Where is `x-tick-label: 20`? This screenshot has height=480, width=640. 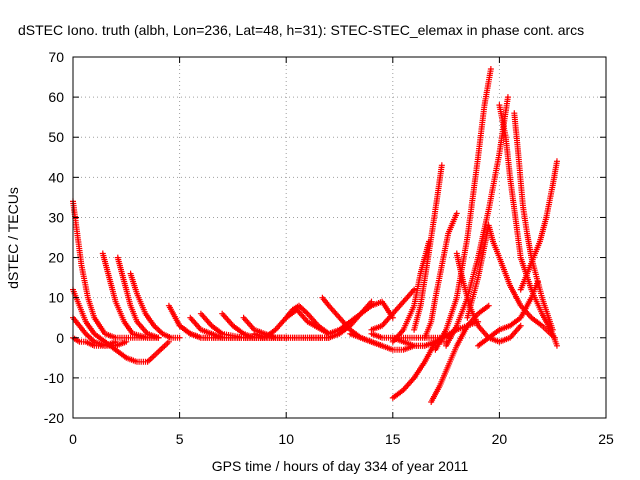 x-tick-label: 20 is located at coordinates (500, 439).